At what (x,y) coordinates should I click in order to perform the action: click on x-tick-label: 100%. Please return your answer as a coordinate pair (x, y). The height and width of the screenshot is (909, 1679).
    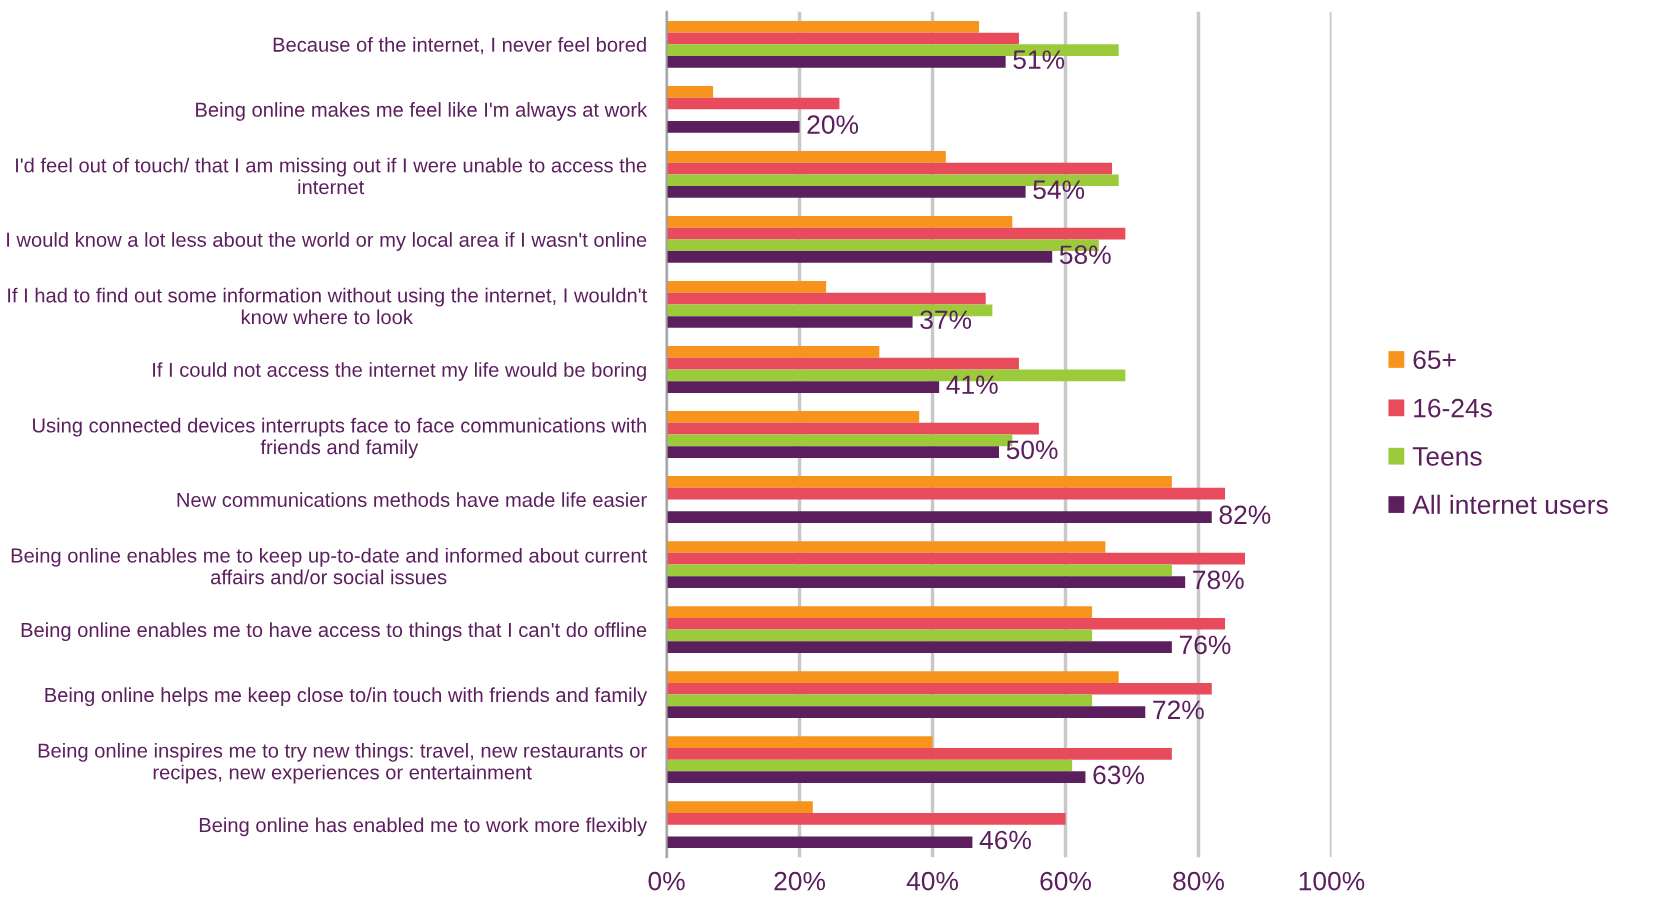
    Looking at the image, I should click on (1332, 881).